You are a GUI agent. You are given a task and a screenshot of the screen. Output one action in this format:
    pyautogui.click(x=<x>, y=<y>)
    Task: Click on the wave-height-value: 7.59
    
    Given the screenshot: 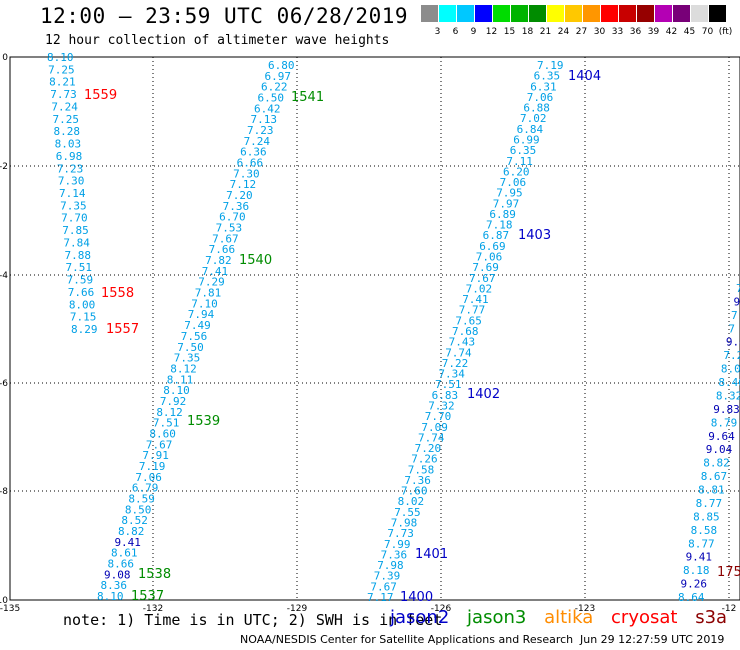 What is the action you would take?
    pyautogui.click(x=80, y=280)
    